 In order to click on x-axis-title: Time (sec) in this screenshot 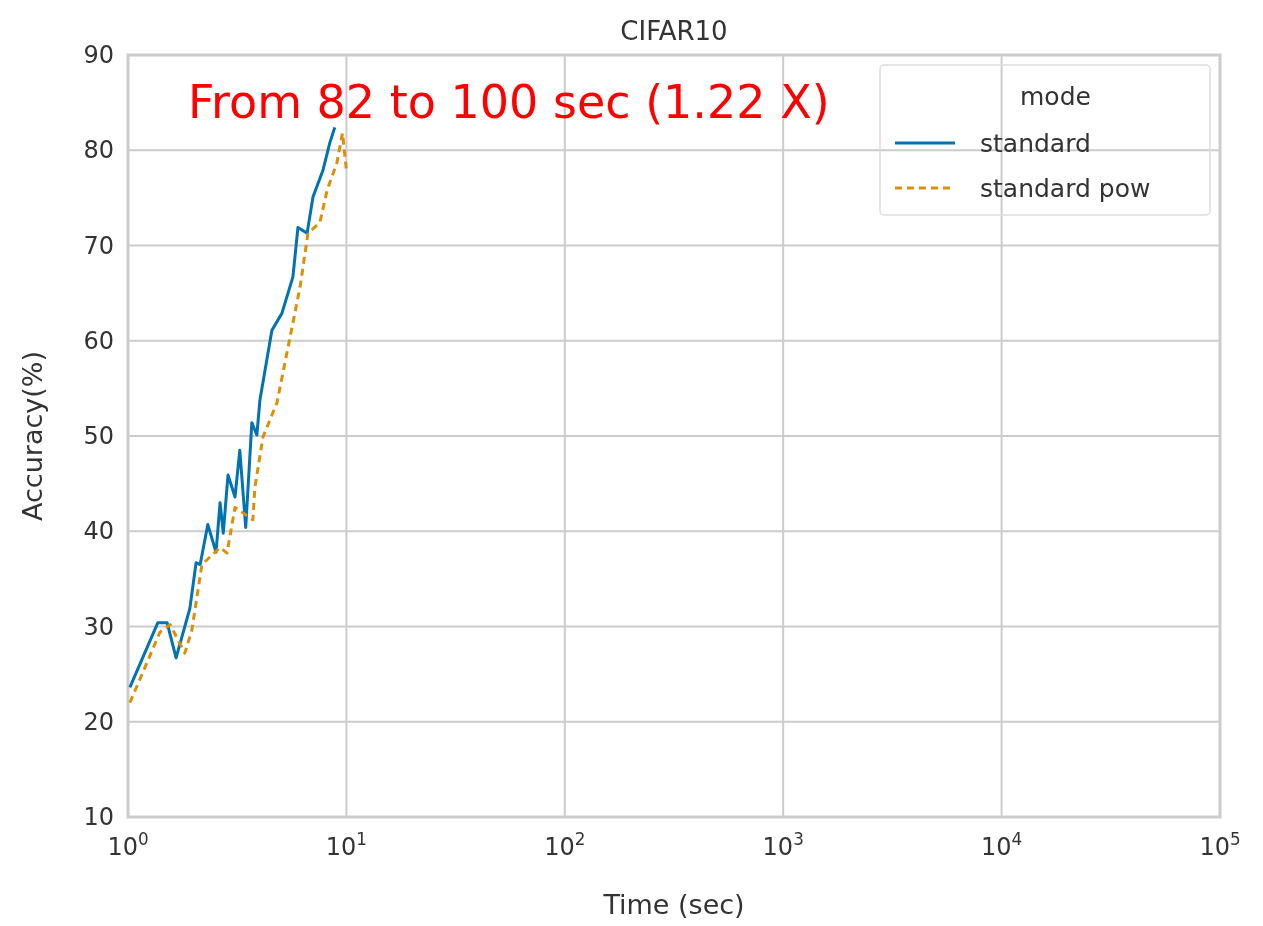, I will do `click(673, 904)`.